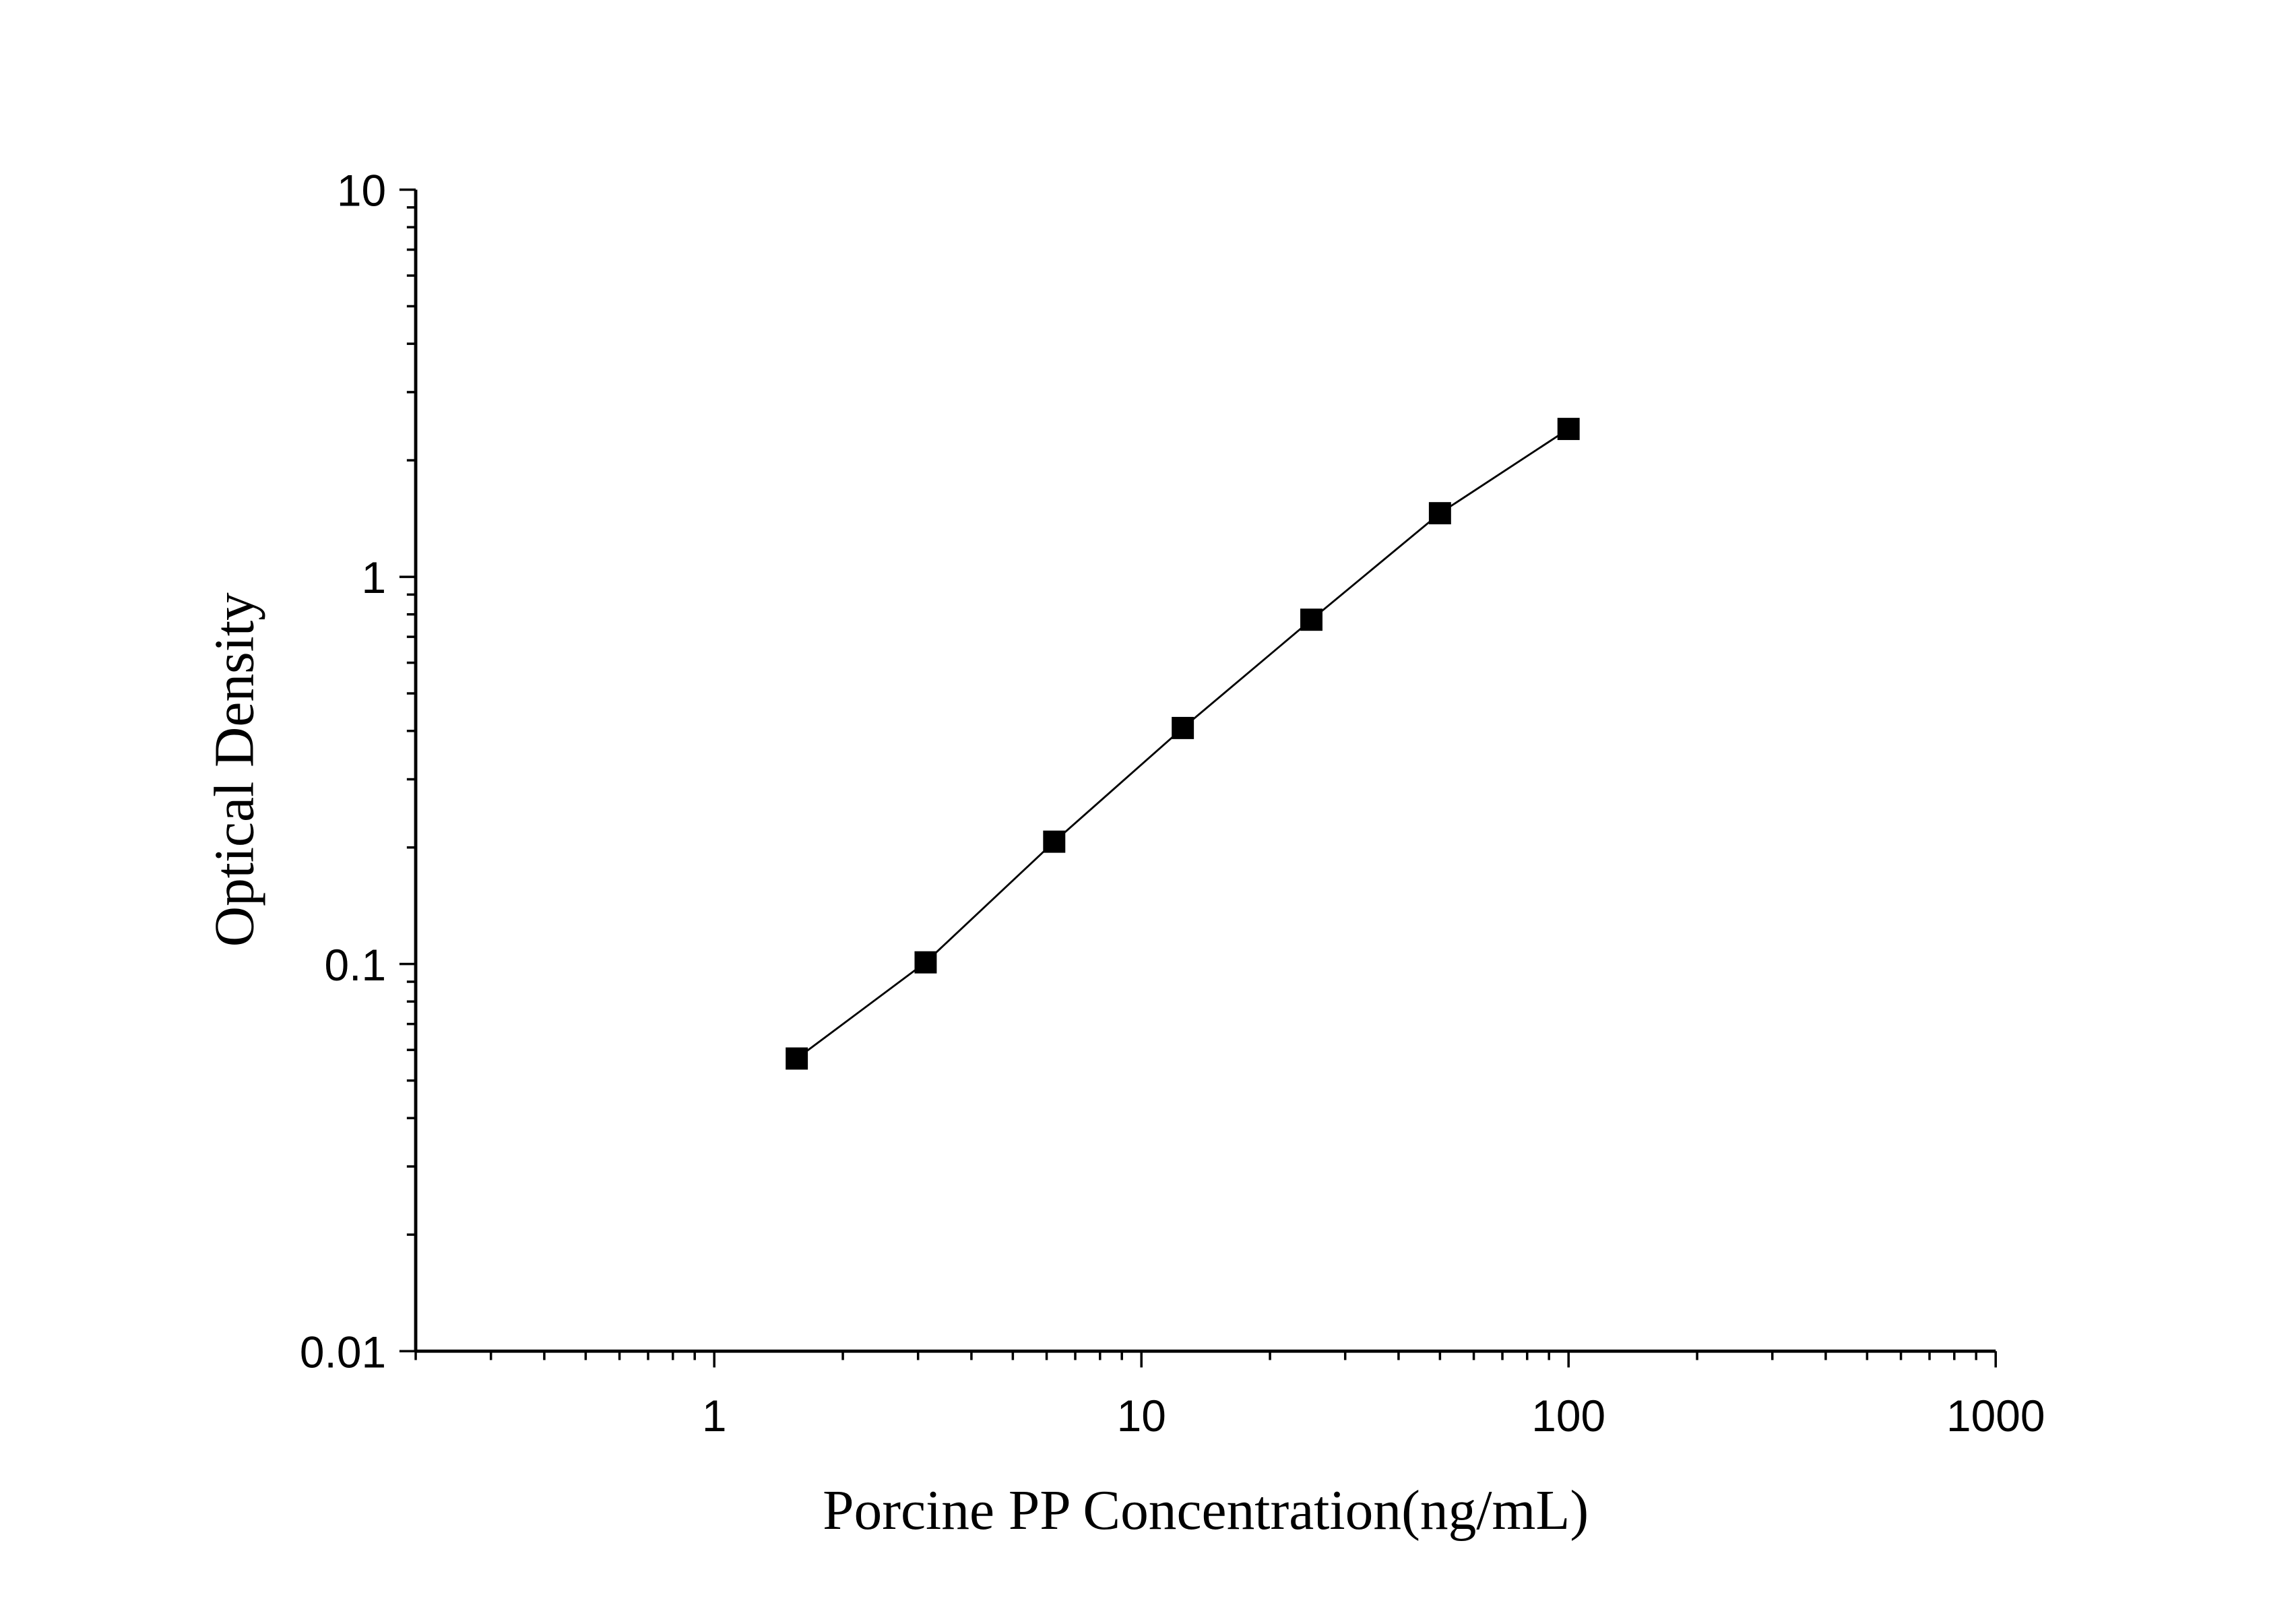 The height and width of the screenshot is (1603, 2296). What do you see at coordinates (714, 1416) in the screenshot?
I see `x-tick-label: 1` at bounding box center [714, 1416].